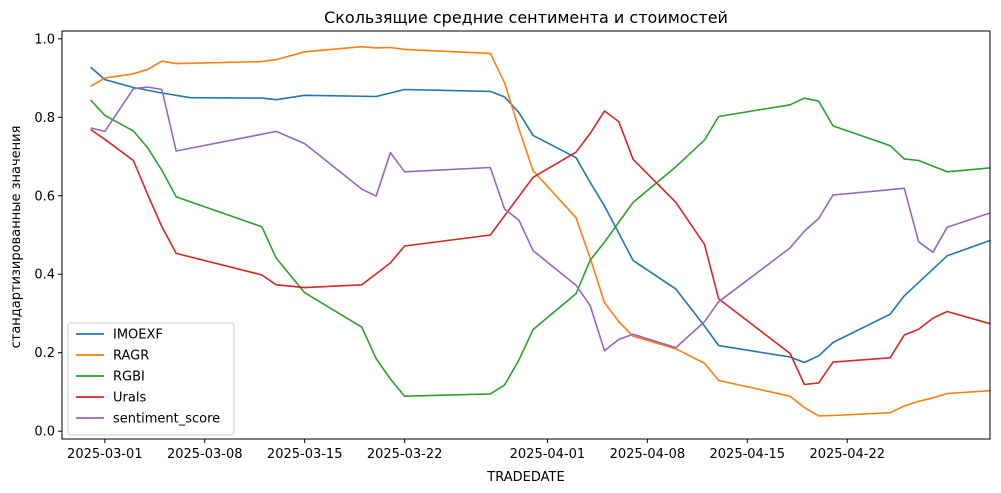 The height and width of the screenshot is (493, 1001). I want to click on y-tick-label: 0.8, so click(44, 118).